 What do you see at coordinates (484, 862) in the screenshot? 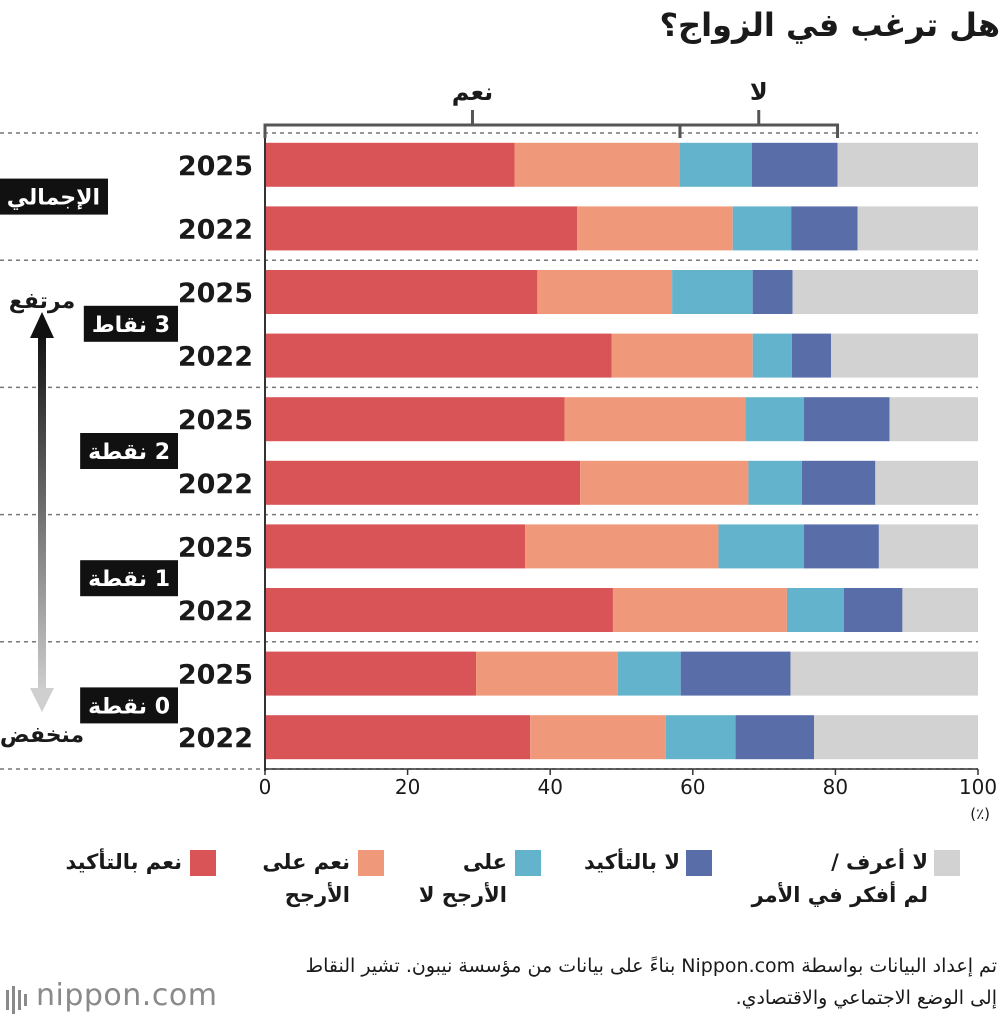
I see `legend-label: على` at bounding box center [484, 862].